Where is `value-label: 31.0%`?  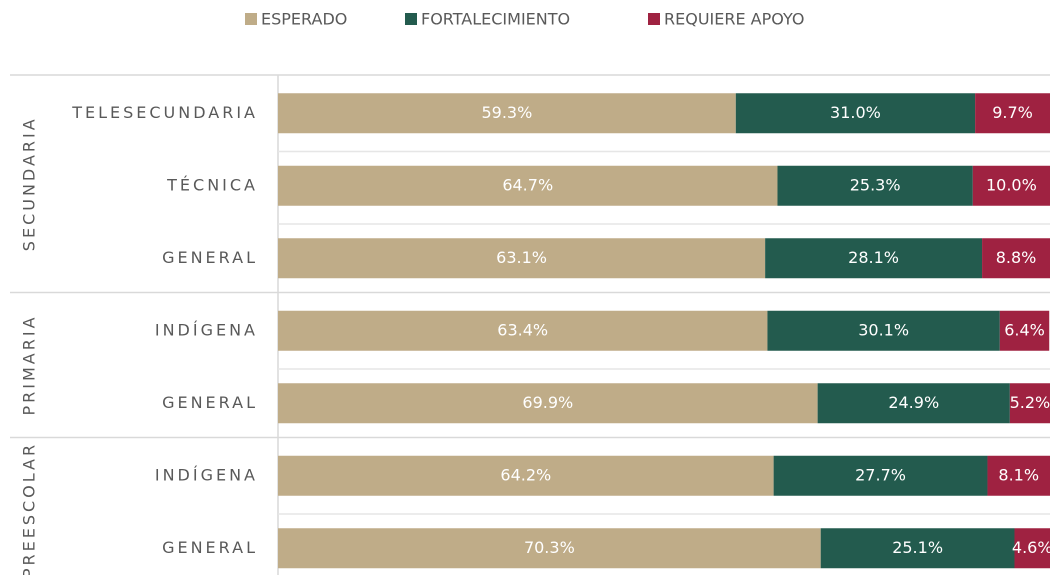 value-label: 31.0% is located at coordinates (855, 112).